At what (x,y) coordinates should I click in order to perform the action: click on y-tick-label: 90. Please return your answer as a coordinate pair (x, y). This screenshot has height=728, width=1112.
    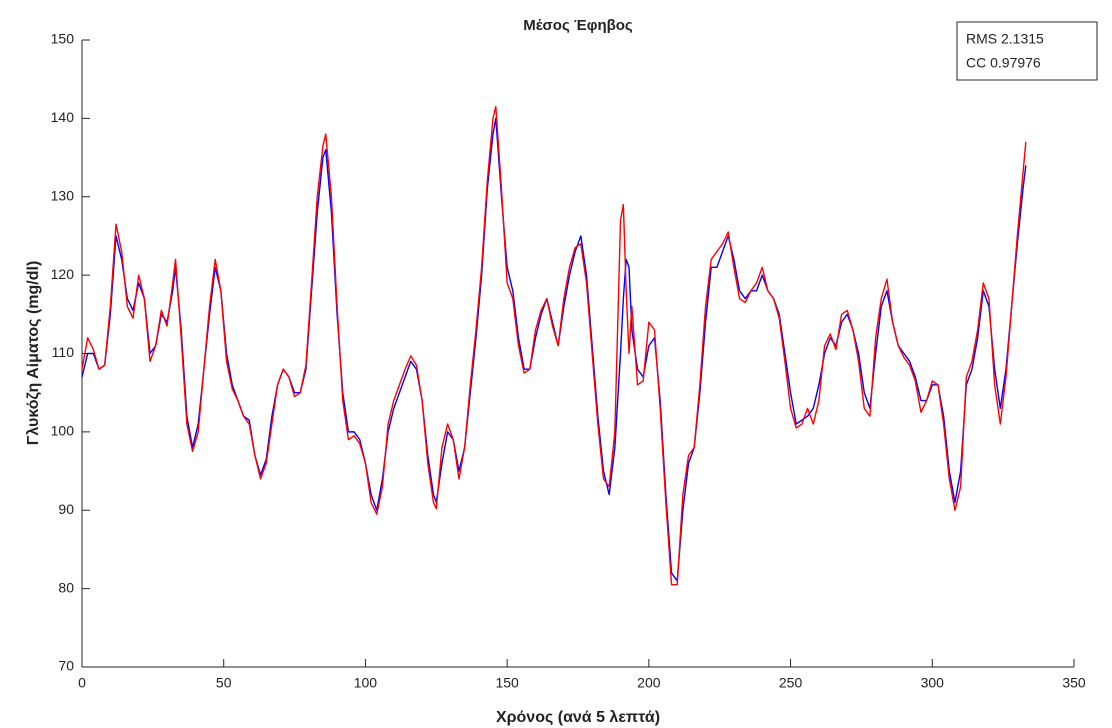
    Looking at the image, I should click on (66, 509).